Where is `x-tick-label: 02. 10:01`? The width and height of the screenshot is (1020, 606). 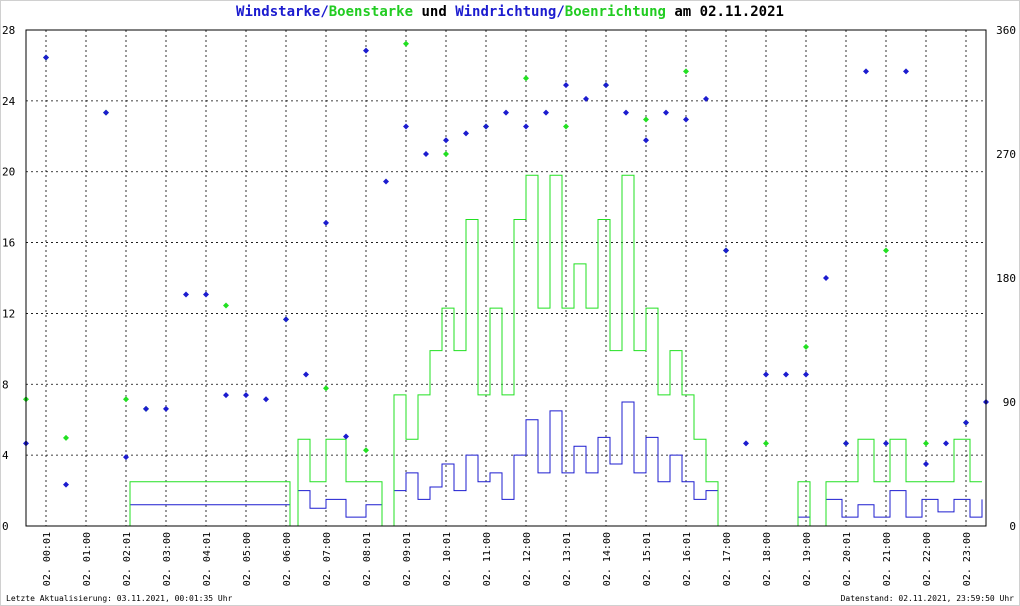
x-tick-label: 02. 10:01 is located at coordinates (447, 559).